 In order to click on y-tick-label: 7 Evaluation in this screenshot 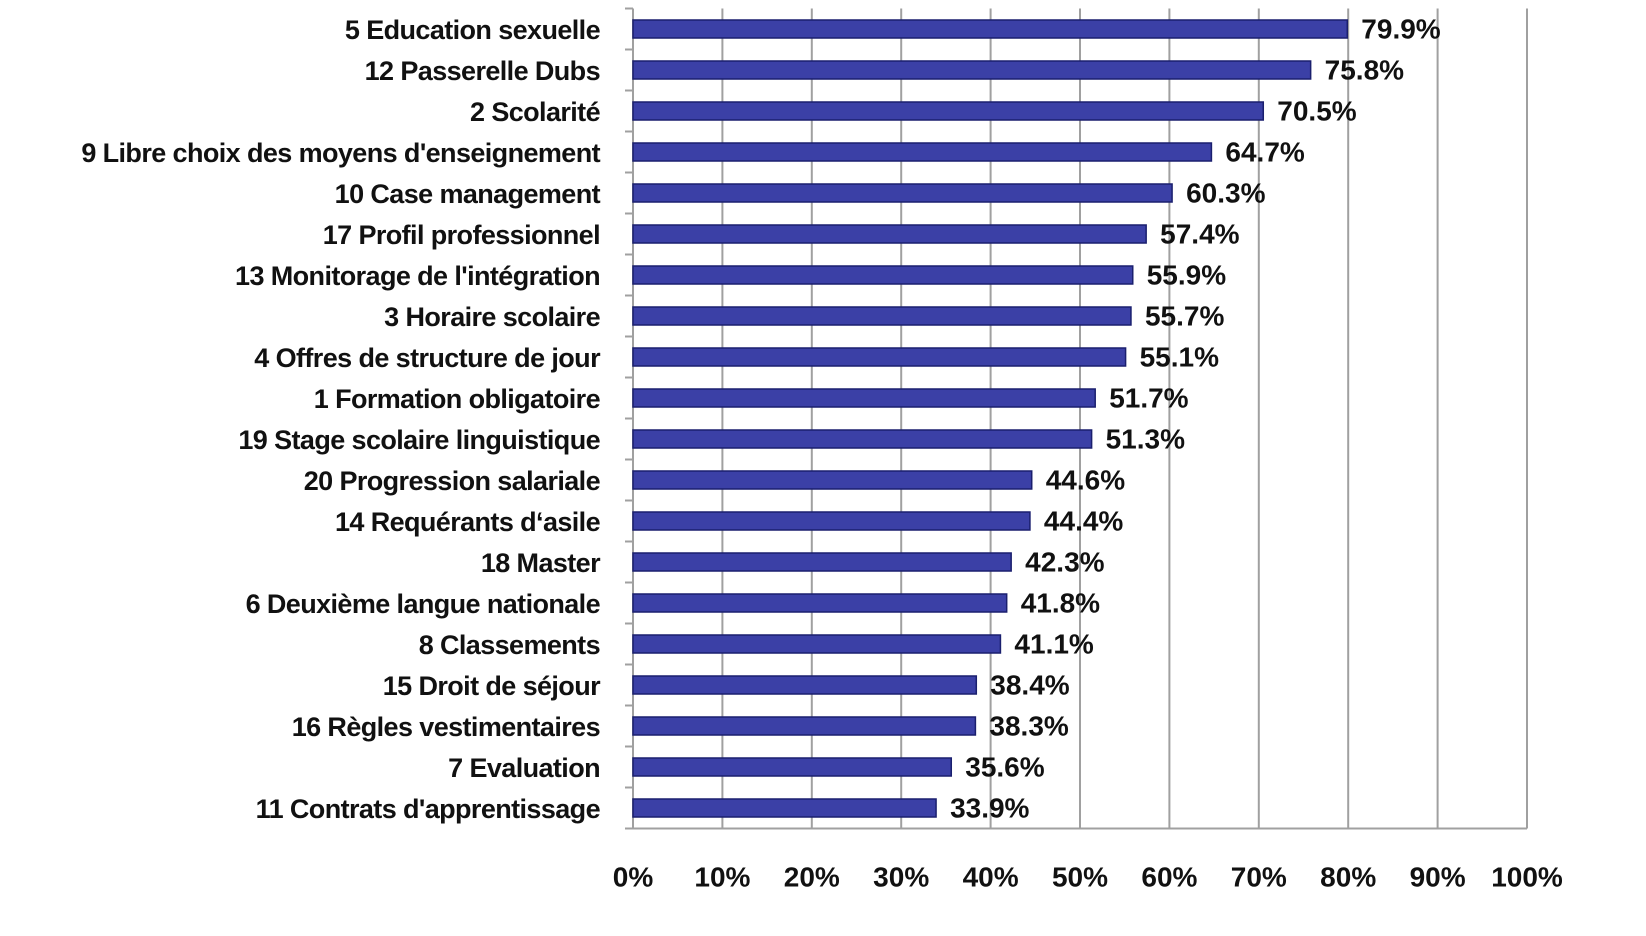, I will do `click(524, 768)`.